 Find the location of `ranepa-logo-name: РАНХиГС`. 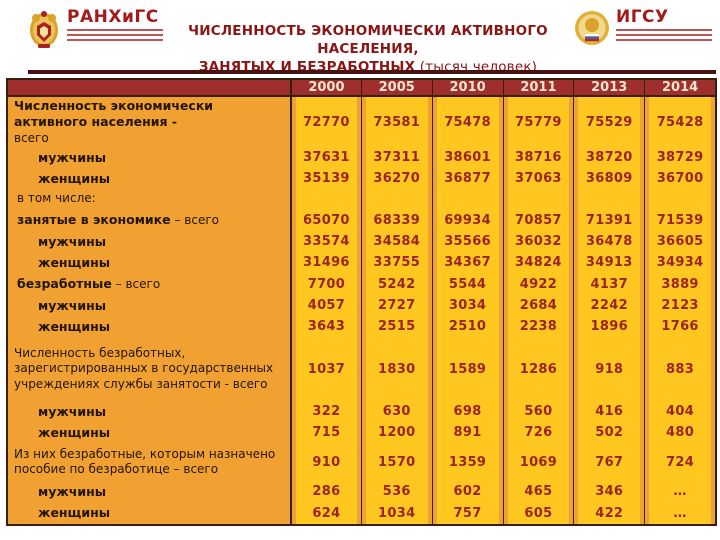

ranepa-logo-name: РАНХиГС is located at coordinates (113, 17).